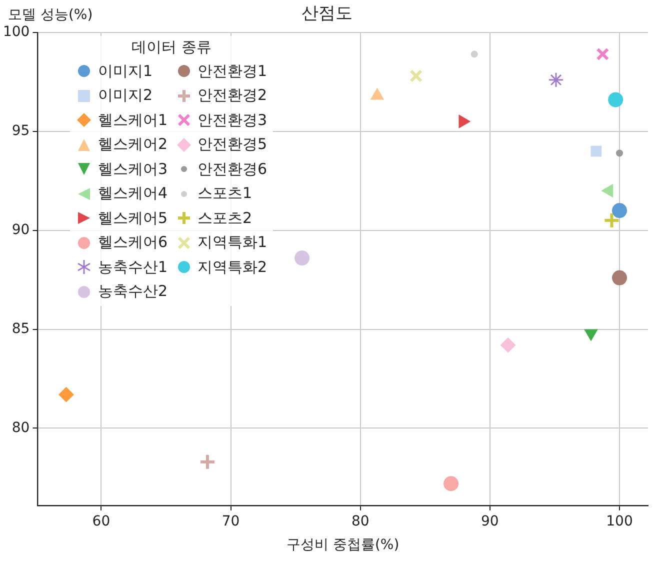  Describe the element at coordinates (133, 267) in the screenshot. I see `legend-label: 농축수산1` at that location.